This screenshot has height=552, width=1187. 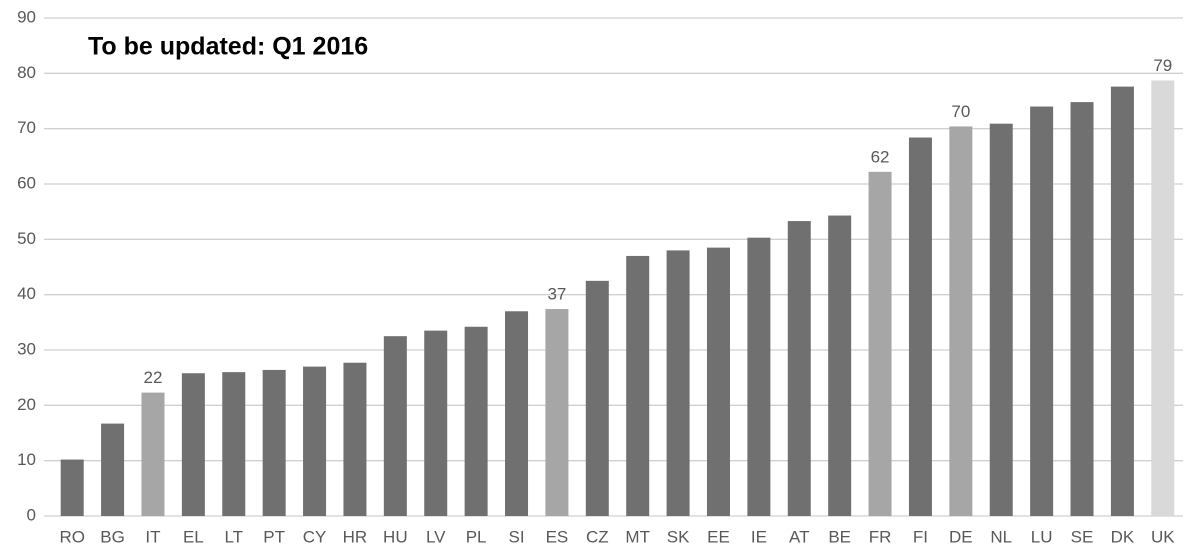 I want to click on x-tick-label: NL, so click(x=1001, y=536).